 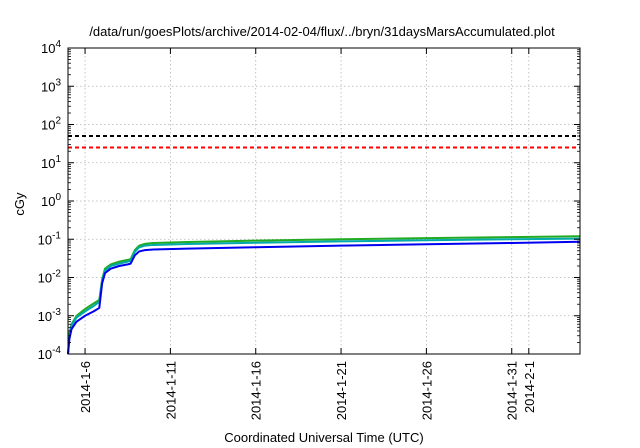 I want to click on x-tick-label: 2014-2-1, so click(x=529, y=387).